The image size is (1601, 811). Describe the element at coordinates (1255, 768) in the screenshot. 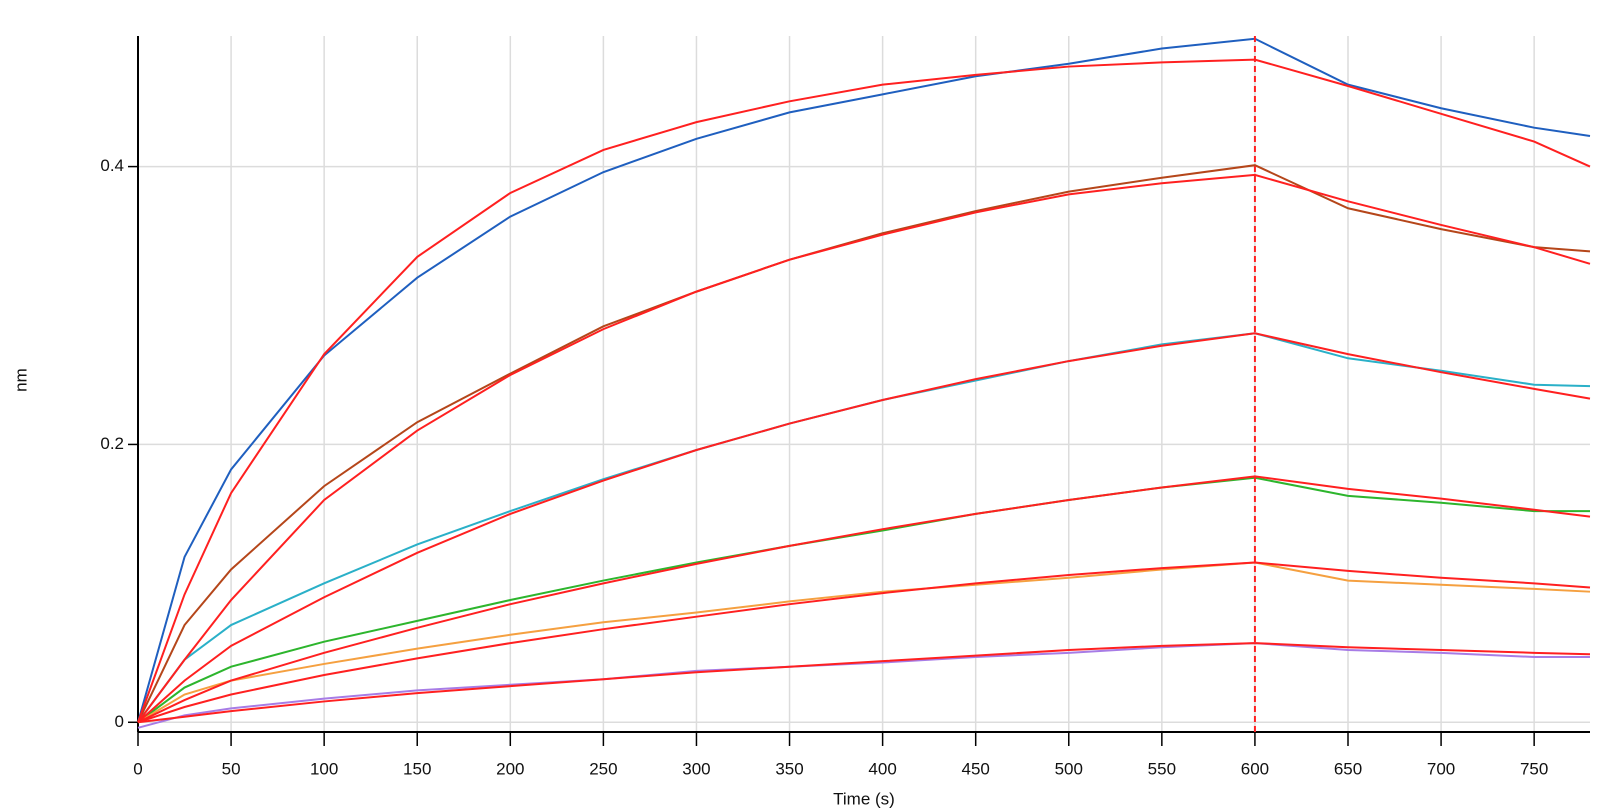

I see `x-tick-label: 600` at that location.